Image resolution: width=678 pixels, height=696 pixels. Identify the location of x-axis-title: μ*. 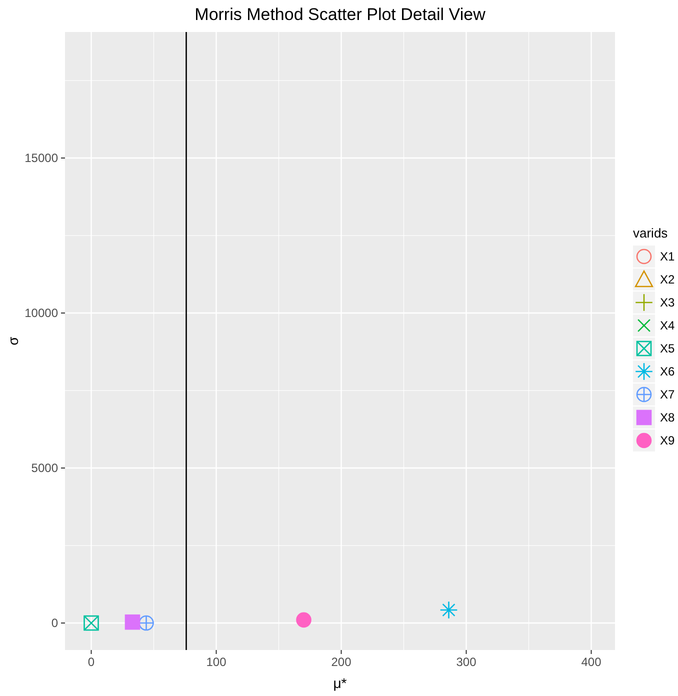
(340, 683).